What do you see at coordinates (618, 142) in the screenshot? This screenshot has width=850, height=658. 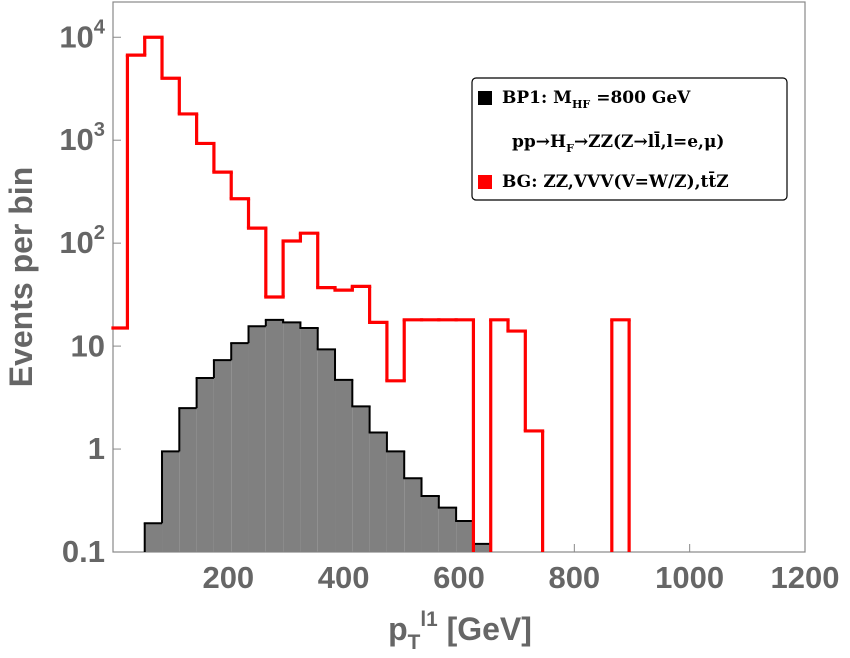 I see `legend-annotation: pp→HF→ZZ(Z→ll̄,l=e,μ)` at bounding box center [618, 142].